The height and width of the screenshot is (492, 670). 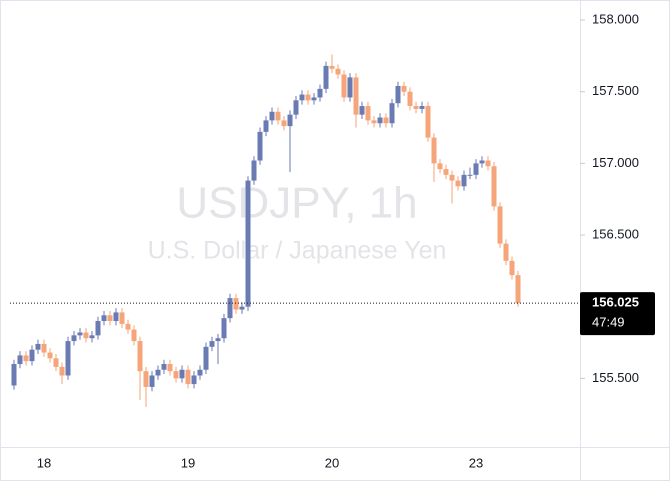 What do you see at coordinates (615, 162) in the screenshot?
I see `y-tick-label: 157.000` at bounding box center [615, 162].